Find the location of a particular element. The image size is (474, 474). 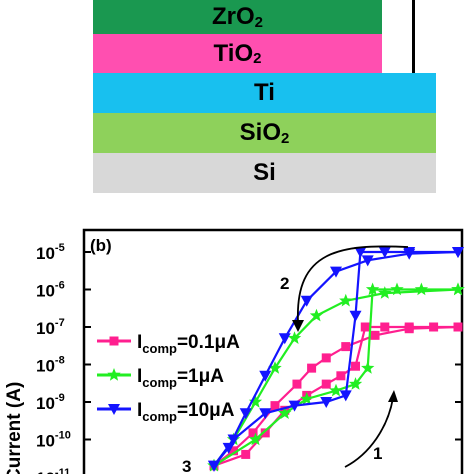

sweep-arrow-bottom is located at coordinates (369, 432).